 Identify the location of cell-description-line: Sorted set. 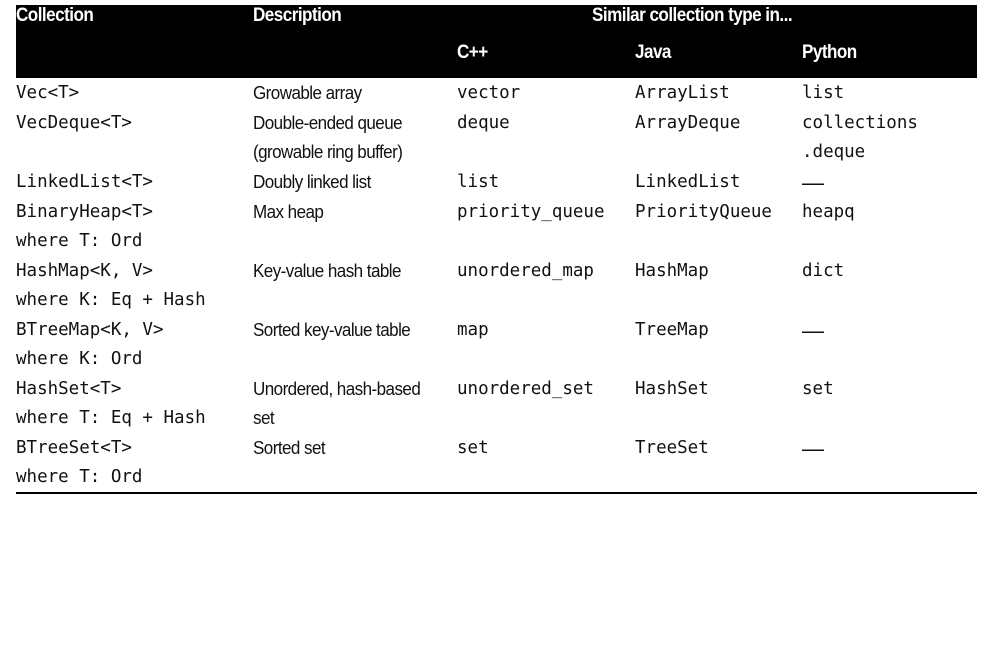
(289, 447).